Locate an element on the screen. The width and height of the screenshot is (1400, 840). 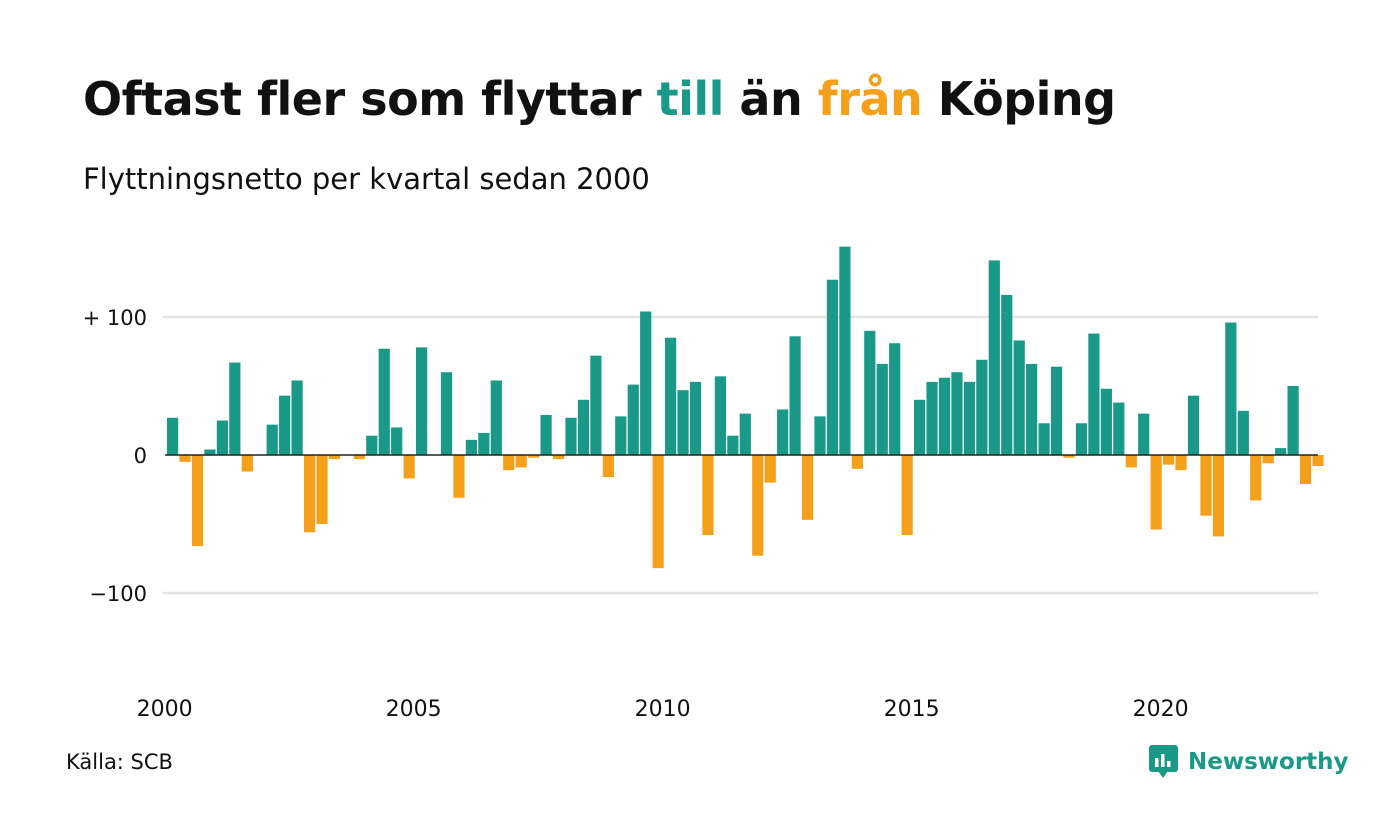
y-tick-label: −100 is located at coordinates (118, 594).